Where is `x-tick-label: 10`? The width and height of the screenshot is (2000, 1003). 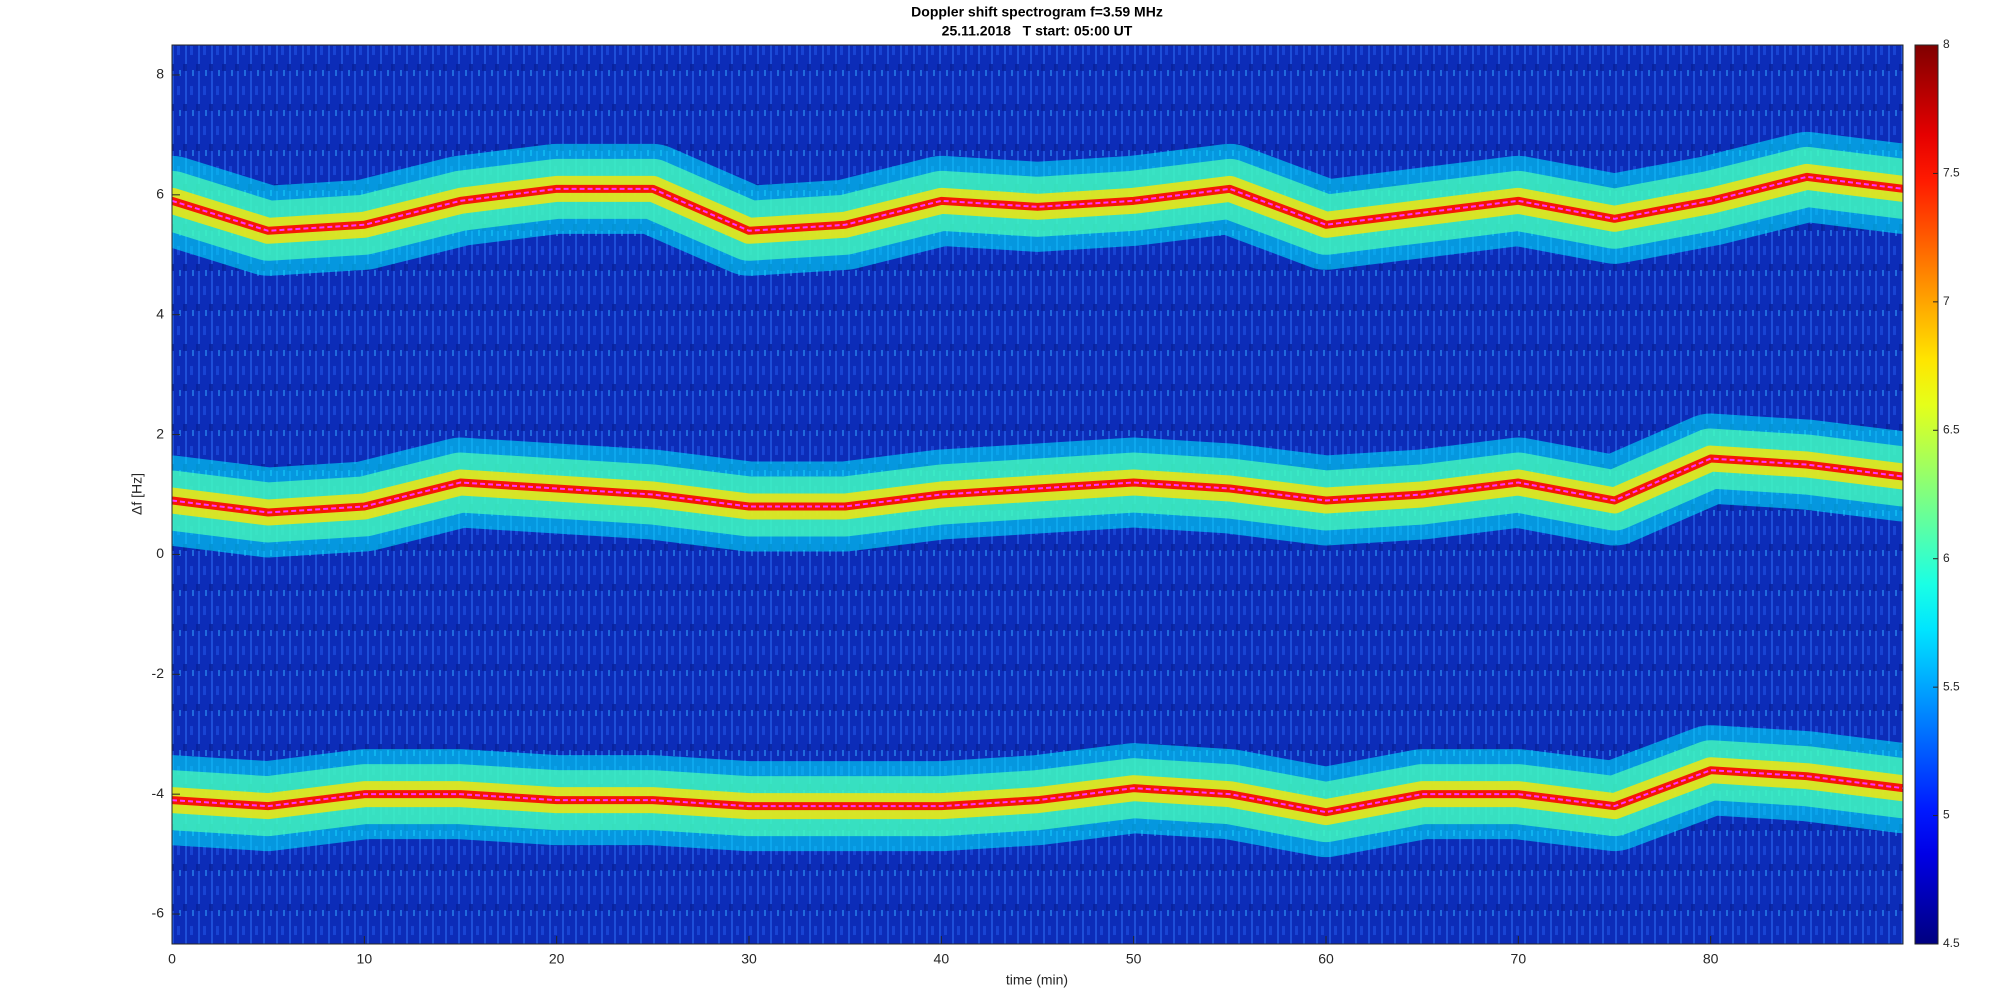
x-tick-label: 10 is located at coordinates (365, 959).